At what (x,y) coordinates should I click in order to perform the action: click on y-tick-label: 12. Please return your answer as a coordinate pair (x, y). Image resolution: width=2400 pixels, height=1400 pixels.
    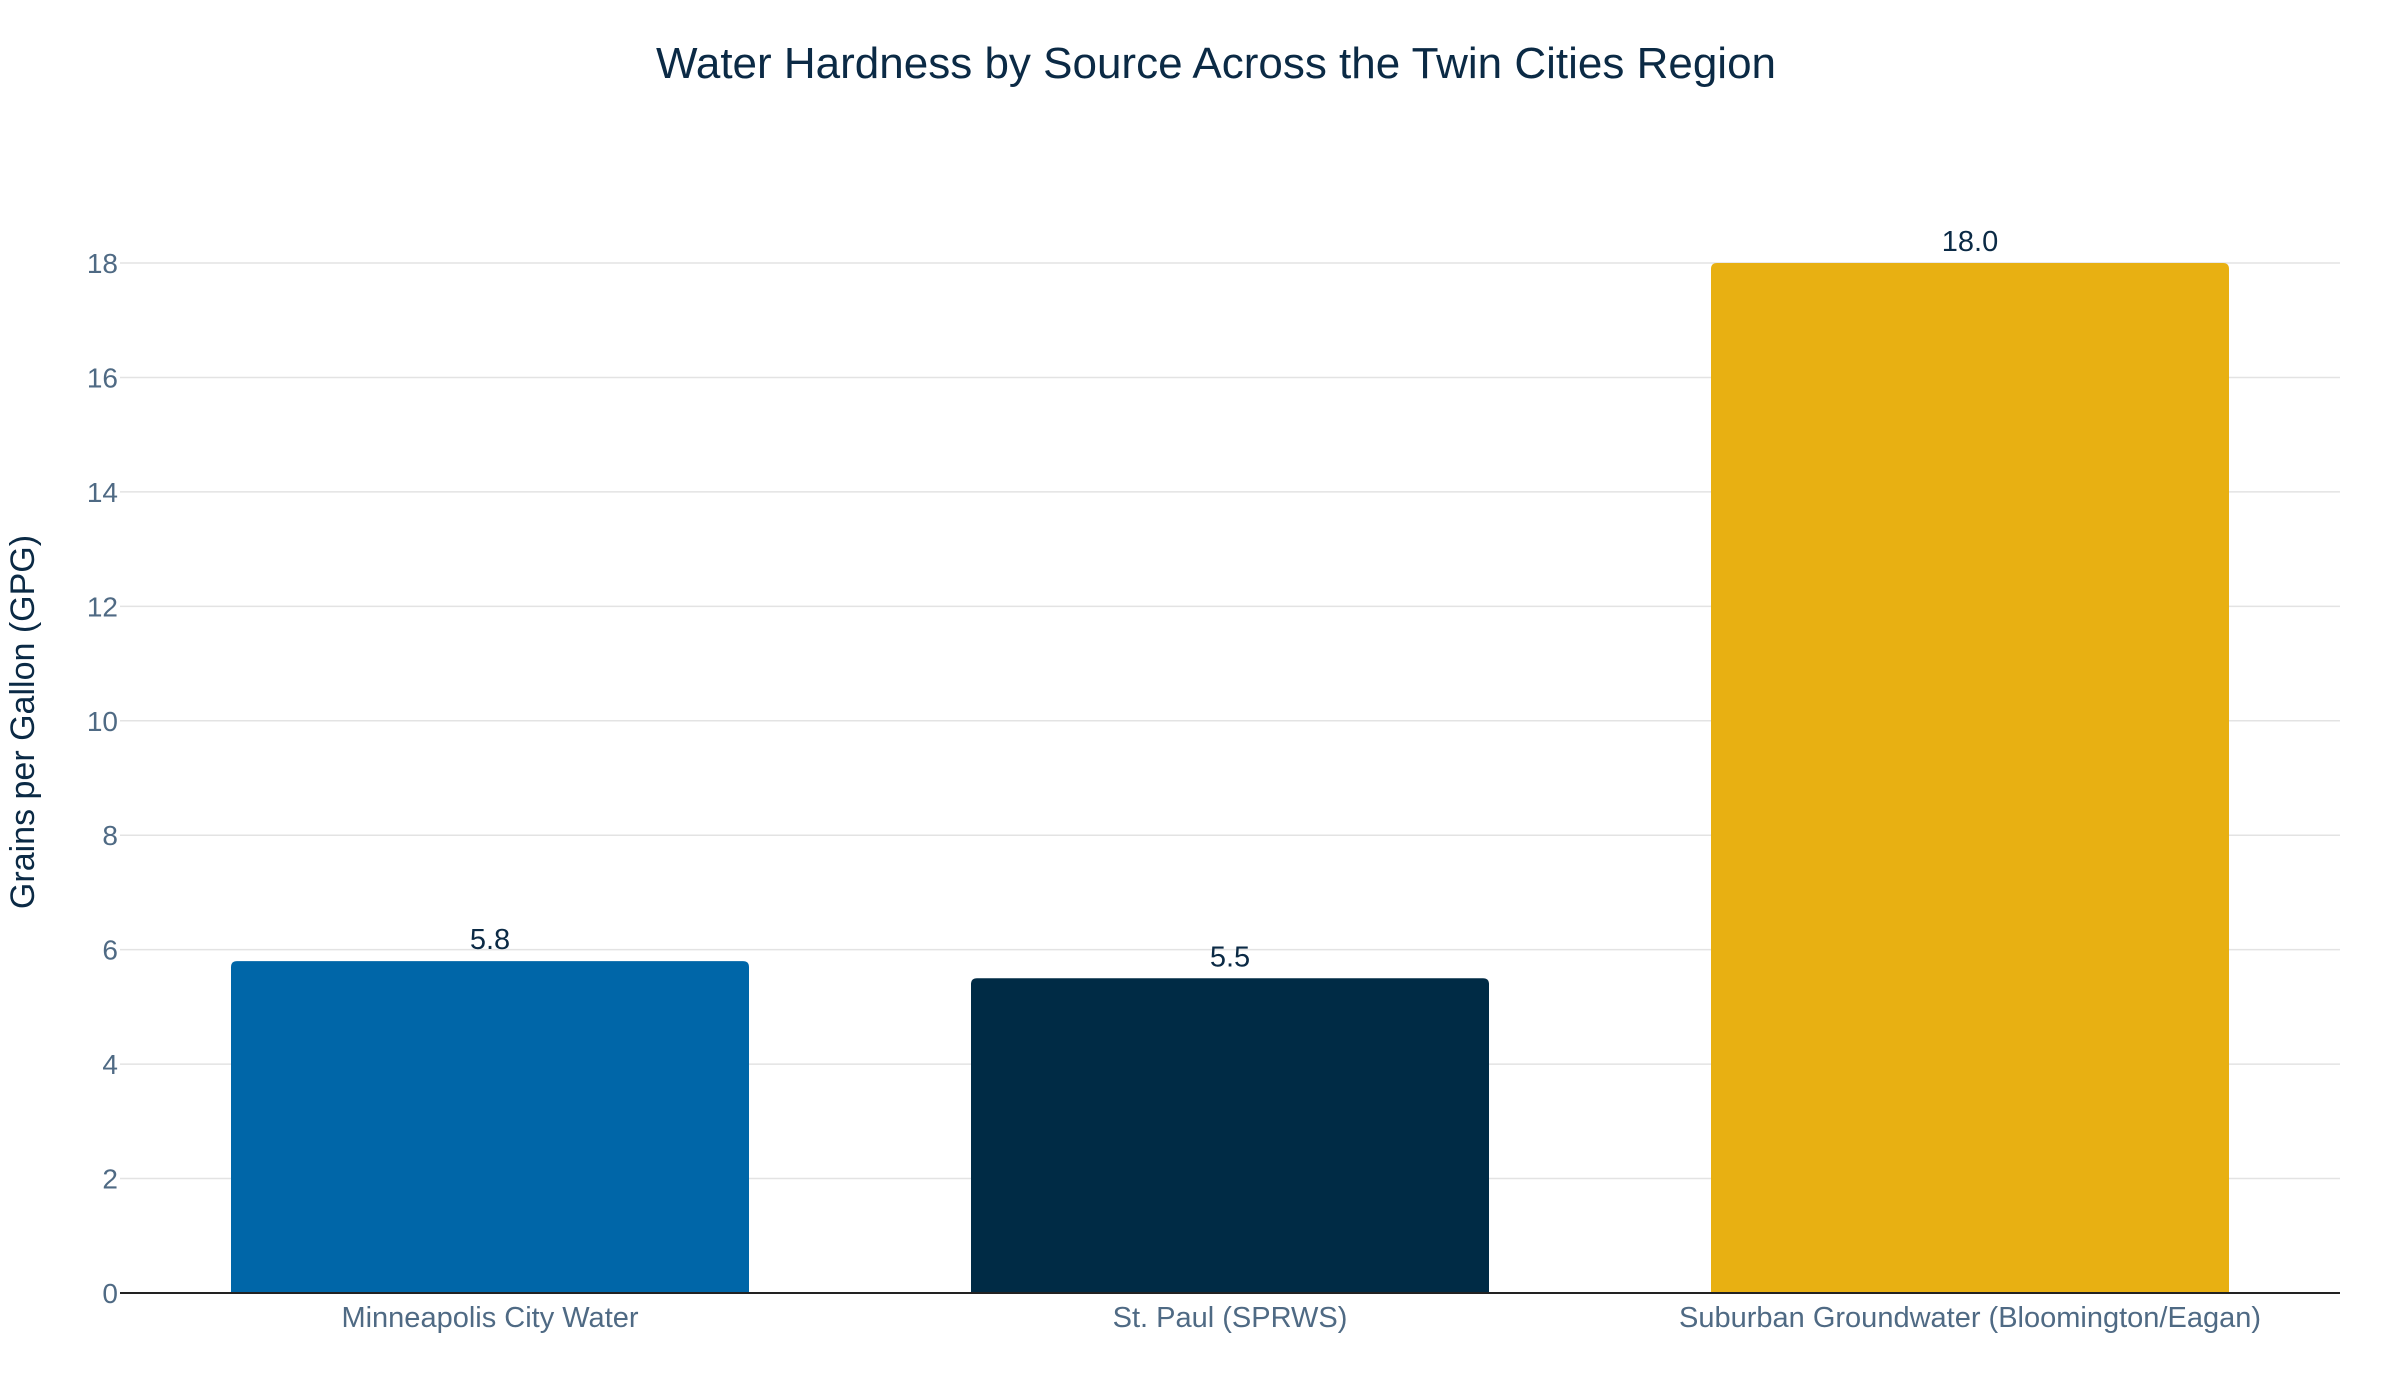
    Looking at the image, I should click on (102, 606).